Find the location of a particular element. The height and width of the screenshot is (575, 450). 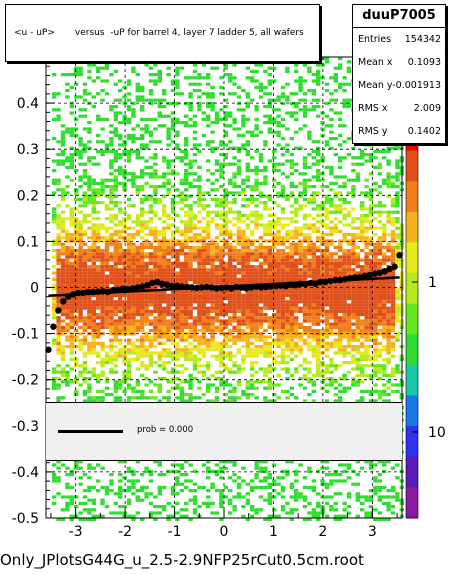

y-tick-label: 0 is located at coordinates (34, 289).